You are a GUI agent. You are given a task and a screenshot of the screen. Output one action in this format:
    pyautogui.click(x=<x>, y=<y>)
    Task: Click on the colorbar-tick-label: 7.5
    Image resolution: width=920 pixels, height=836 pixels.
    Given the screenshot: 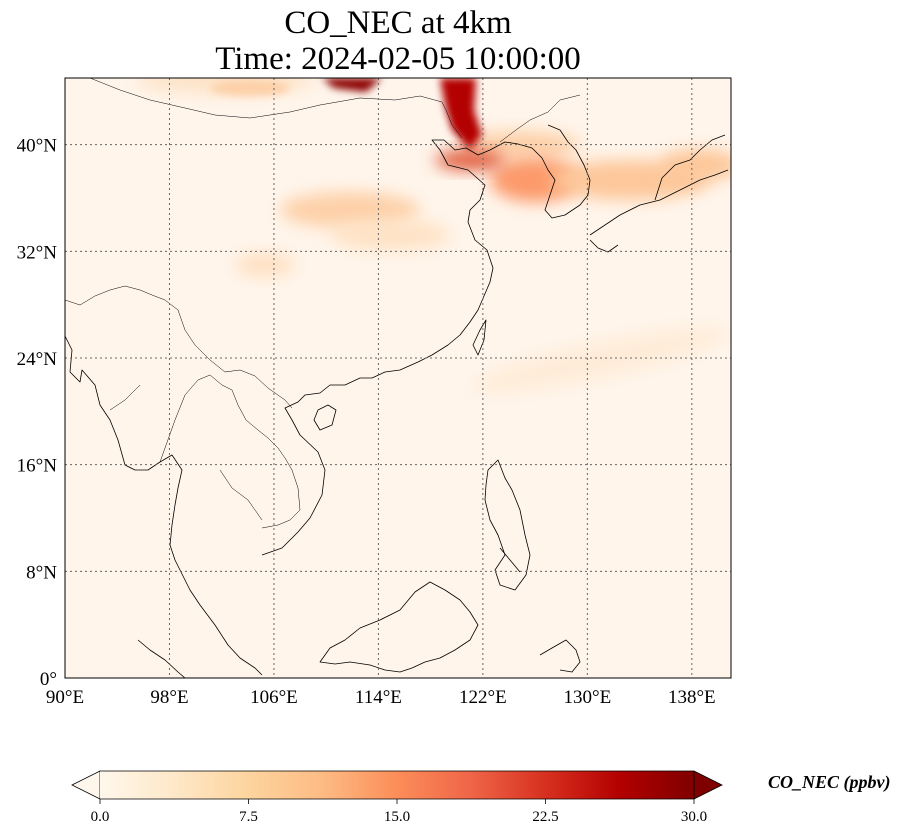 What is the action you would take?
    pyautogui.click(x=248, y=817)
    